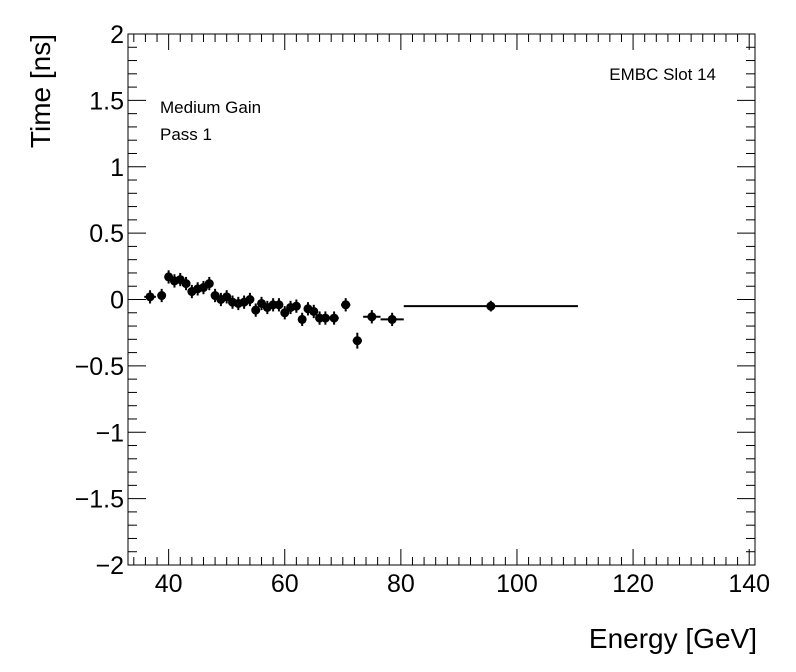 The height and width of the screenshot is (672, 796). What do you see at coordinates (99, 300) in the screenshot?
I see `y-tick-labels: 2 1.5 1 0.5 0 −0.5 −1 −1.5 −2` at bounding box center [99, 300].